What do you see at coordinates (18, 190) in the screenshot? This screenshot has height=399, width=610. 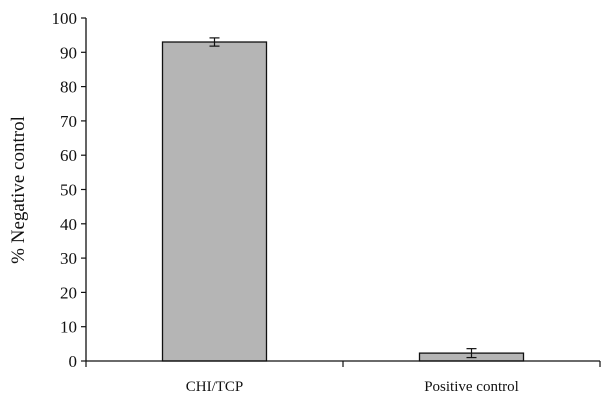 I see `y-axis-label: % Negative control` at bounding box center [18, 190].